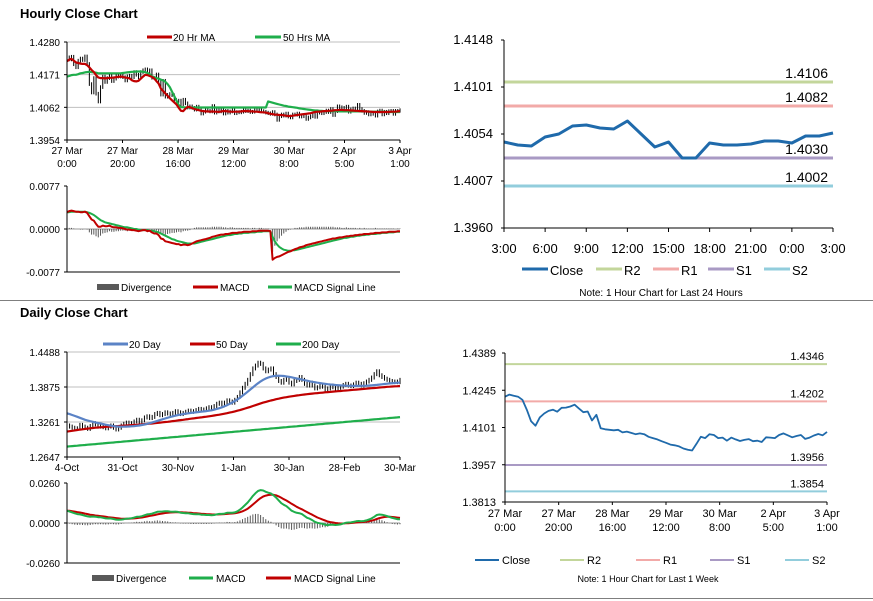 The image size is (873, 601). I want to click on hourly-24h-y-tick-label: 1.4101, so click(473, 86).